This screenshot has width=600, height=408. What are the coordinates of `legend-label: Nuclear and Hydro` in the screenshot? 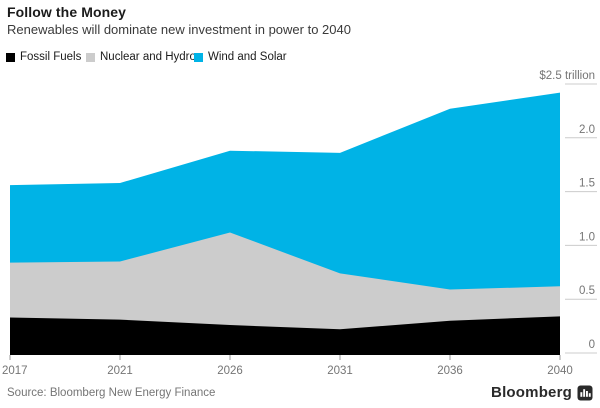 It's located at (148, 57).